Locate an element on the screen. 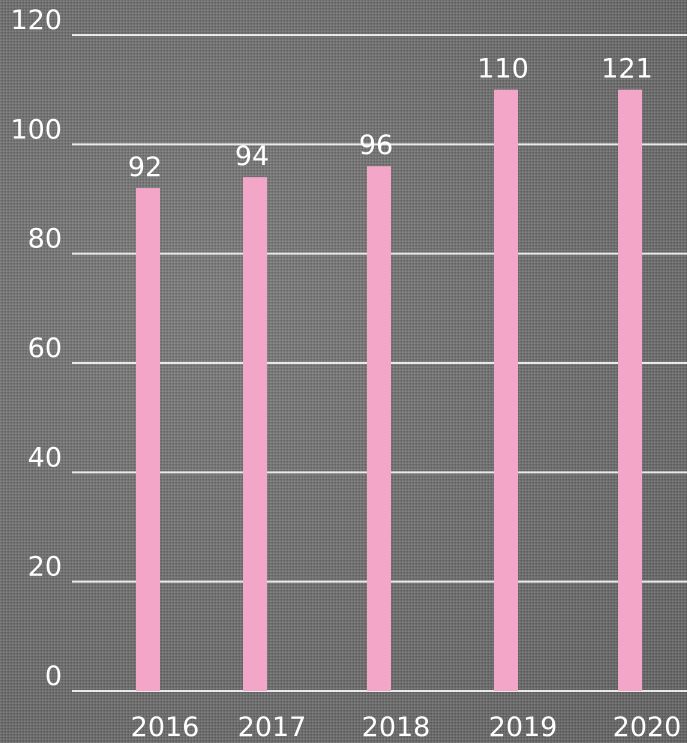 The width and height of the screenshot is (687, 743). x-tick-label-2019: 2019 is located at coordinates (523, 727).